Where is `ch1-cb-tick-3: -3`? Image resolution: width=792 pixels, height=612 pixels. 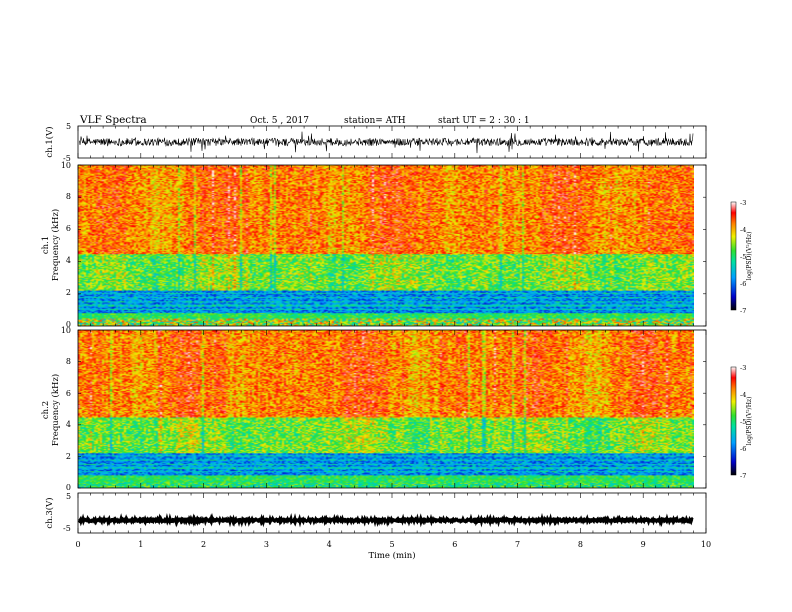
ch1-cb-tick-3: -3 is located at coordinates (743, 203).